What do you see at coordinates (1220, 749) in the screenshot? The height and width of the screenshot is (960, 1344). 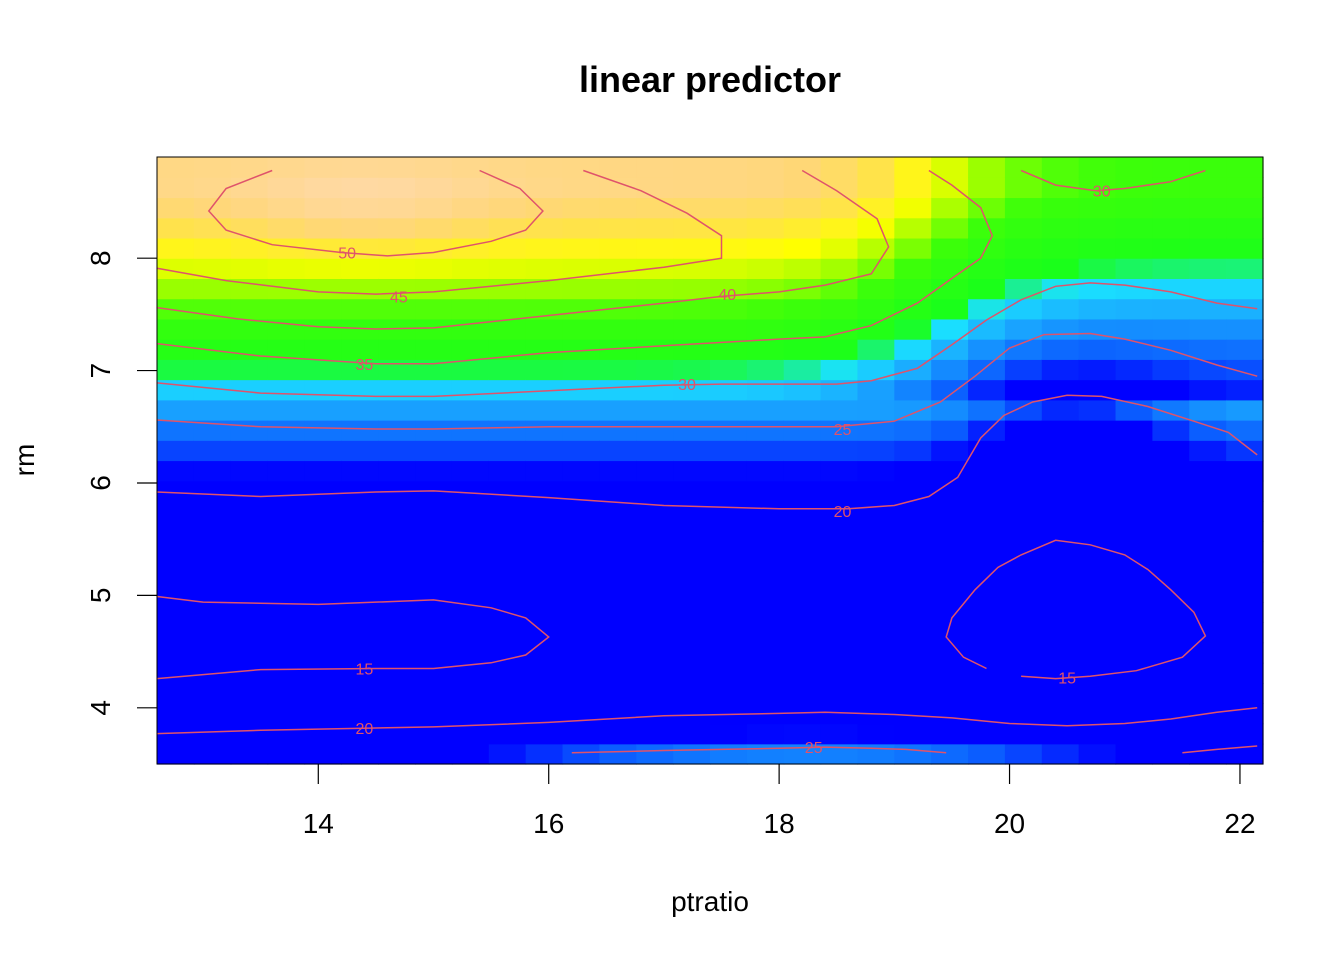 I see `contour-line` at bounding box center [1220, 749].